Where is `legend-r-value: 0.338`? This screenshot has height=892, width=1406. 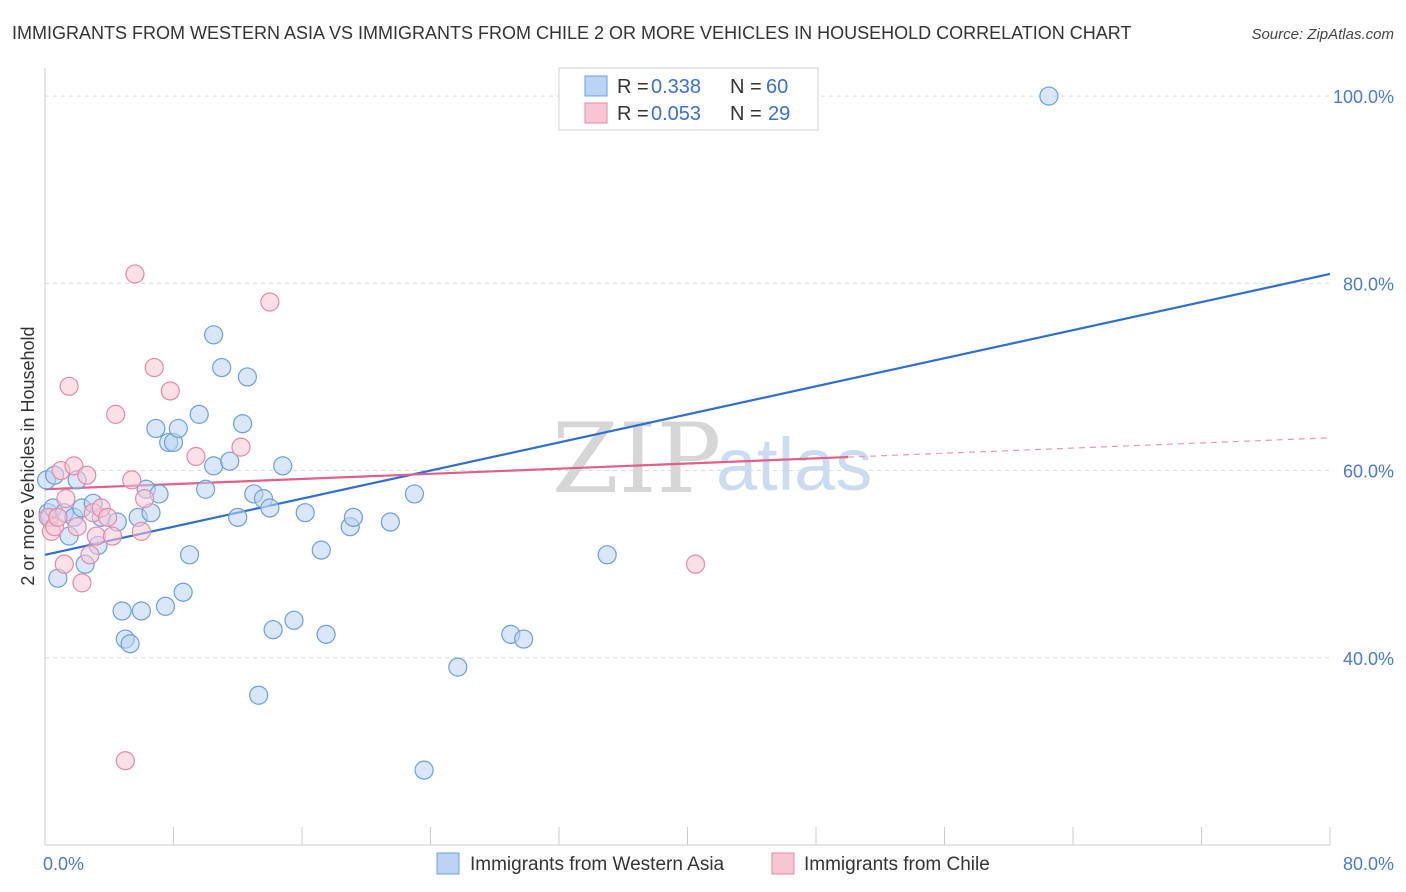
legend-r-value: 0.338 is located at coordinates (676, 87).